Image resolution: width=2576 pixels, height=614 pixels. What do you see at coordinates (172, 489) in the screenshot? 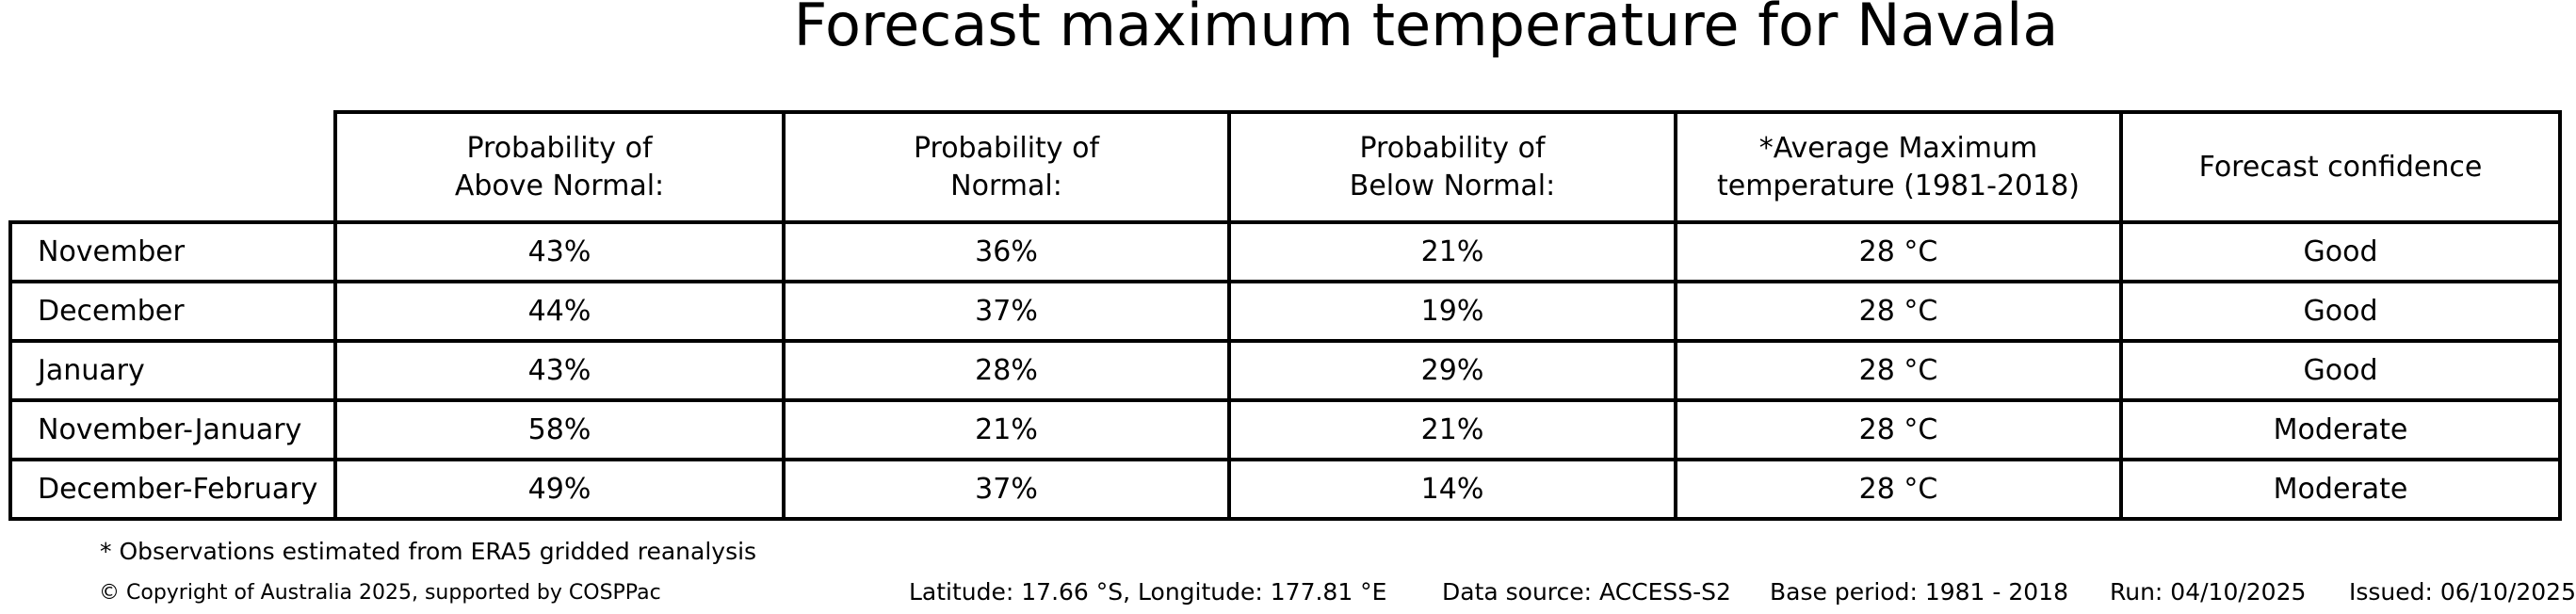
I see `period-cell: December-February` at bounding box center [172, 489].